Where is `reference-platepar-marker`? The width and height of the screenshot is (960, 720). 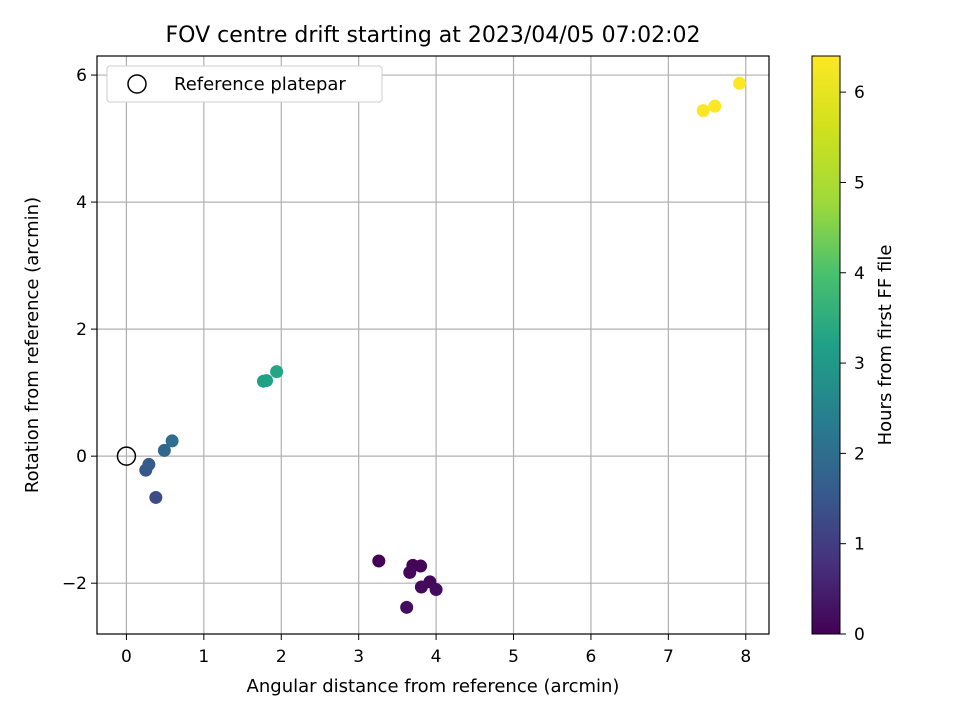 reference-platepar-marker is located at coordinates (126, 456).